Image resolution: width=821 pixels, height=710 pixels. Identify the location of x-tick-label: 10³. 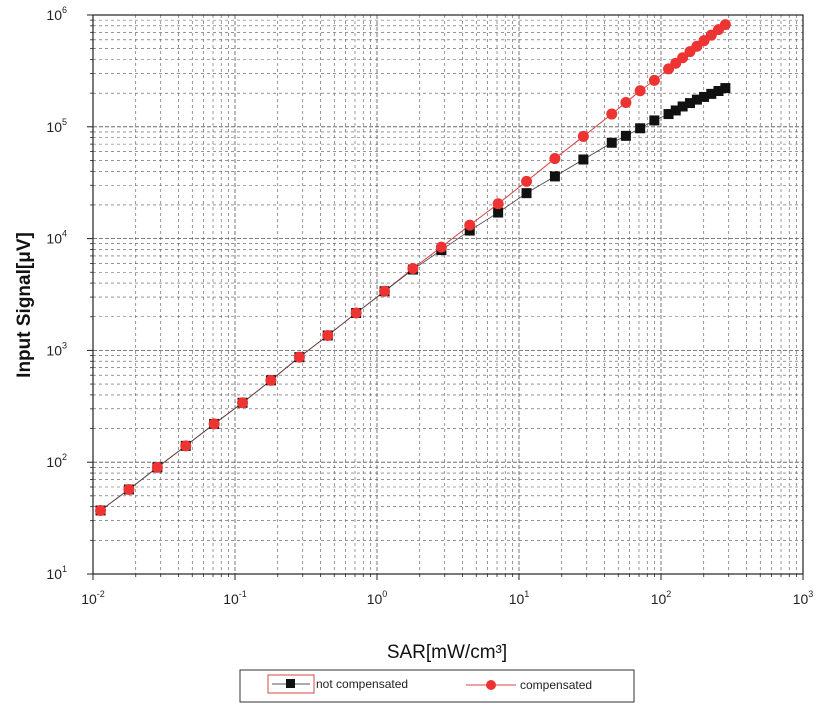
(803, 598).